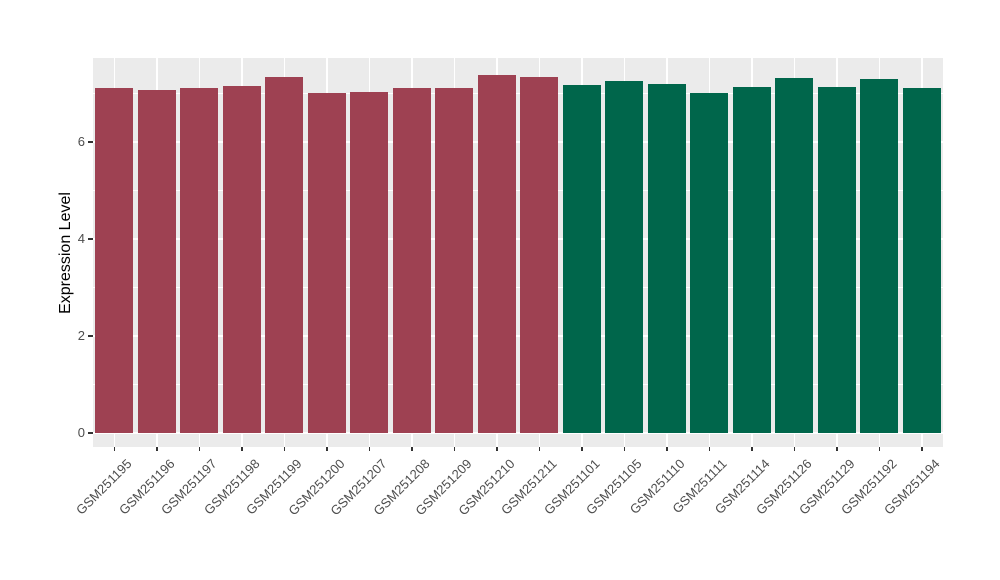 The width and height of the screenshot is (1000, 580). Describe the element at coordinates (496, 254) in the screenshot. I see `bar-GSM251210` at that location.